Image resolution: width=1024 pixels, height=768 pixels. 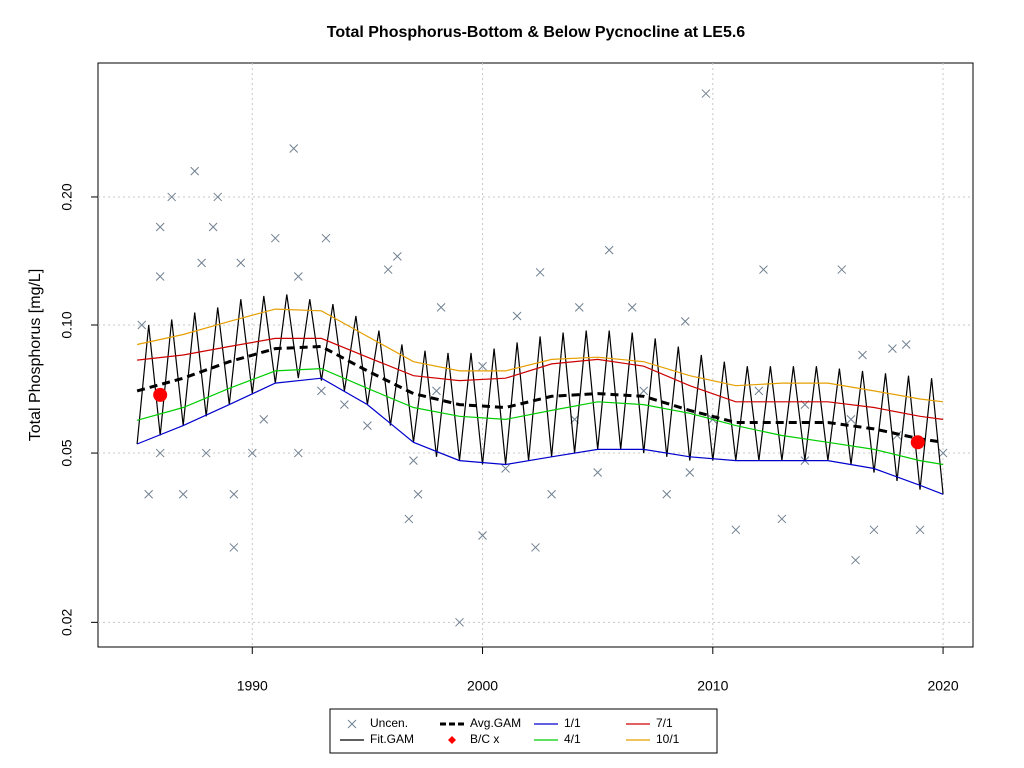 What do you see at coordinates (35, 355) in the screenshot?
I see `y-axis-title: Total Phosphorus [mg/L]` at bounding box center [35, 355].